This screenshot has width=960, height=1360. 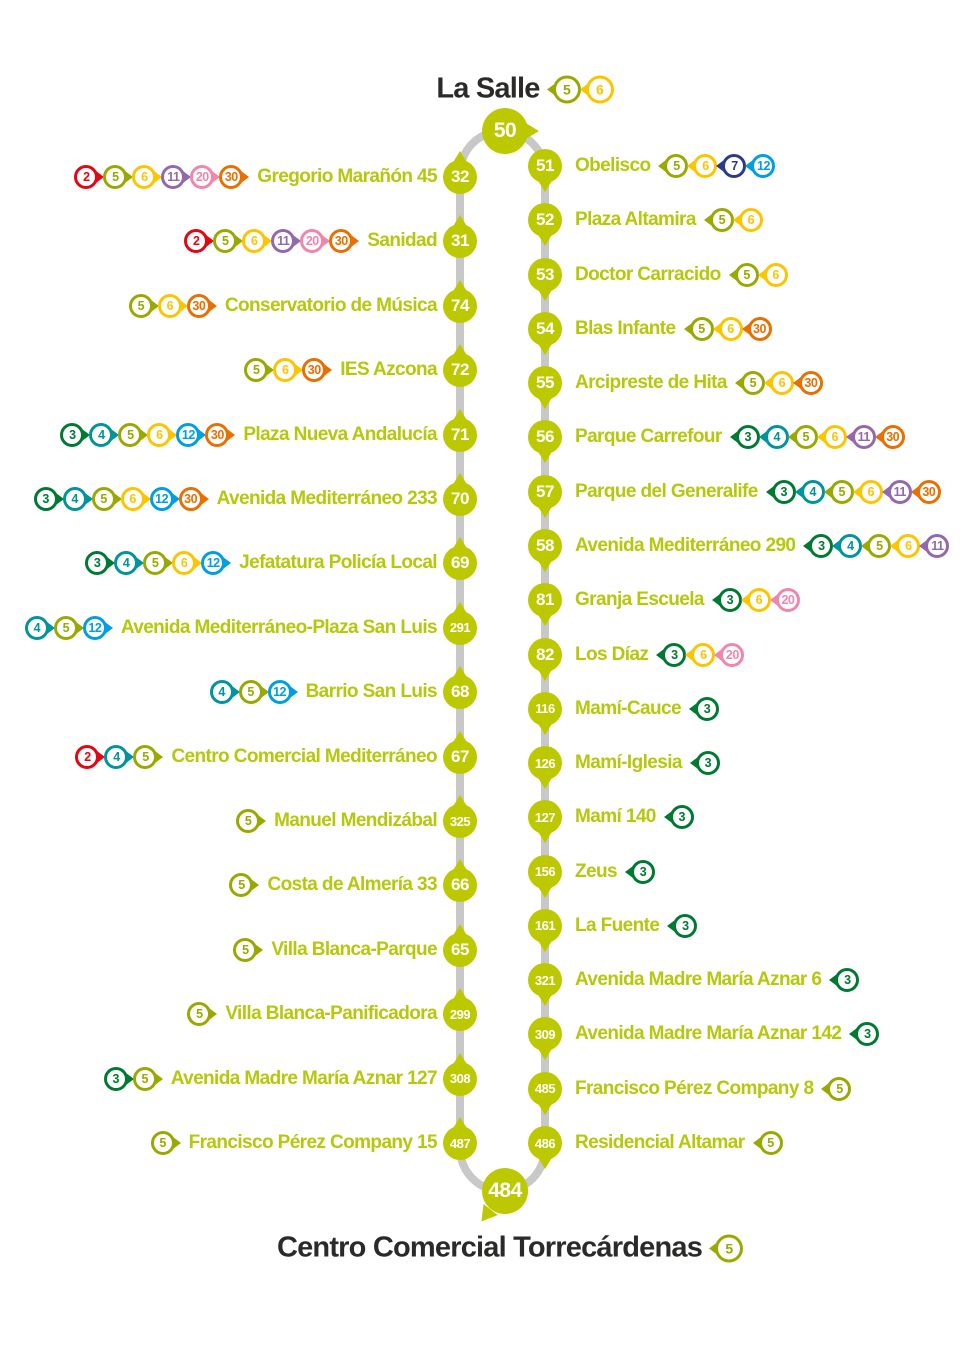 What do you see at coordinates (173, 177) in the screenshot?
I see `line-11-badge: 11` at bounding box center [173, 177].